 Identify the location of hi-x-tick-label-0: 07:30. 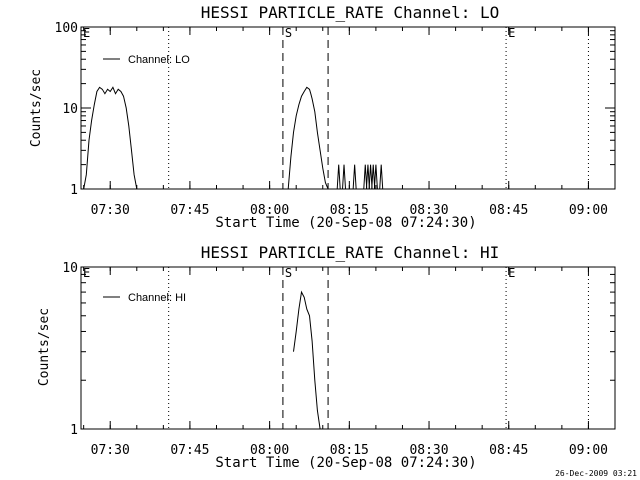
(110, 450).